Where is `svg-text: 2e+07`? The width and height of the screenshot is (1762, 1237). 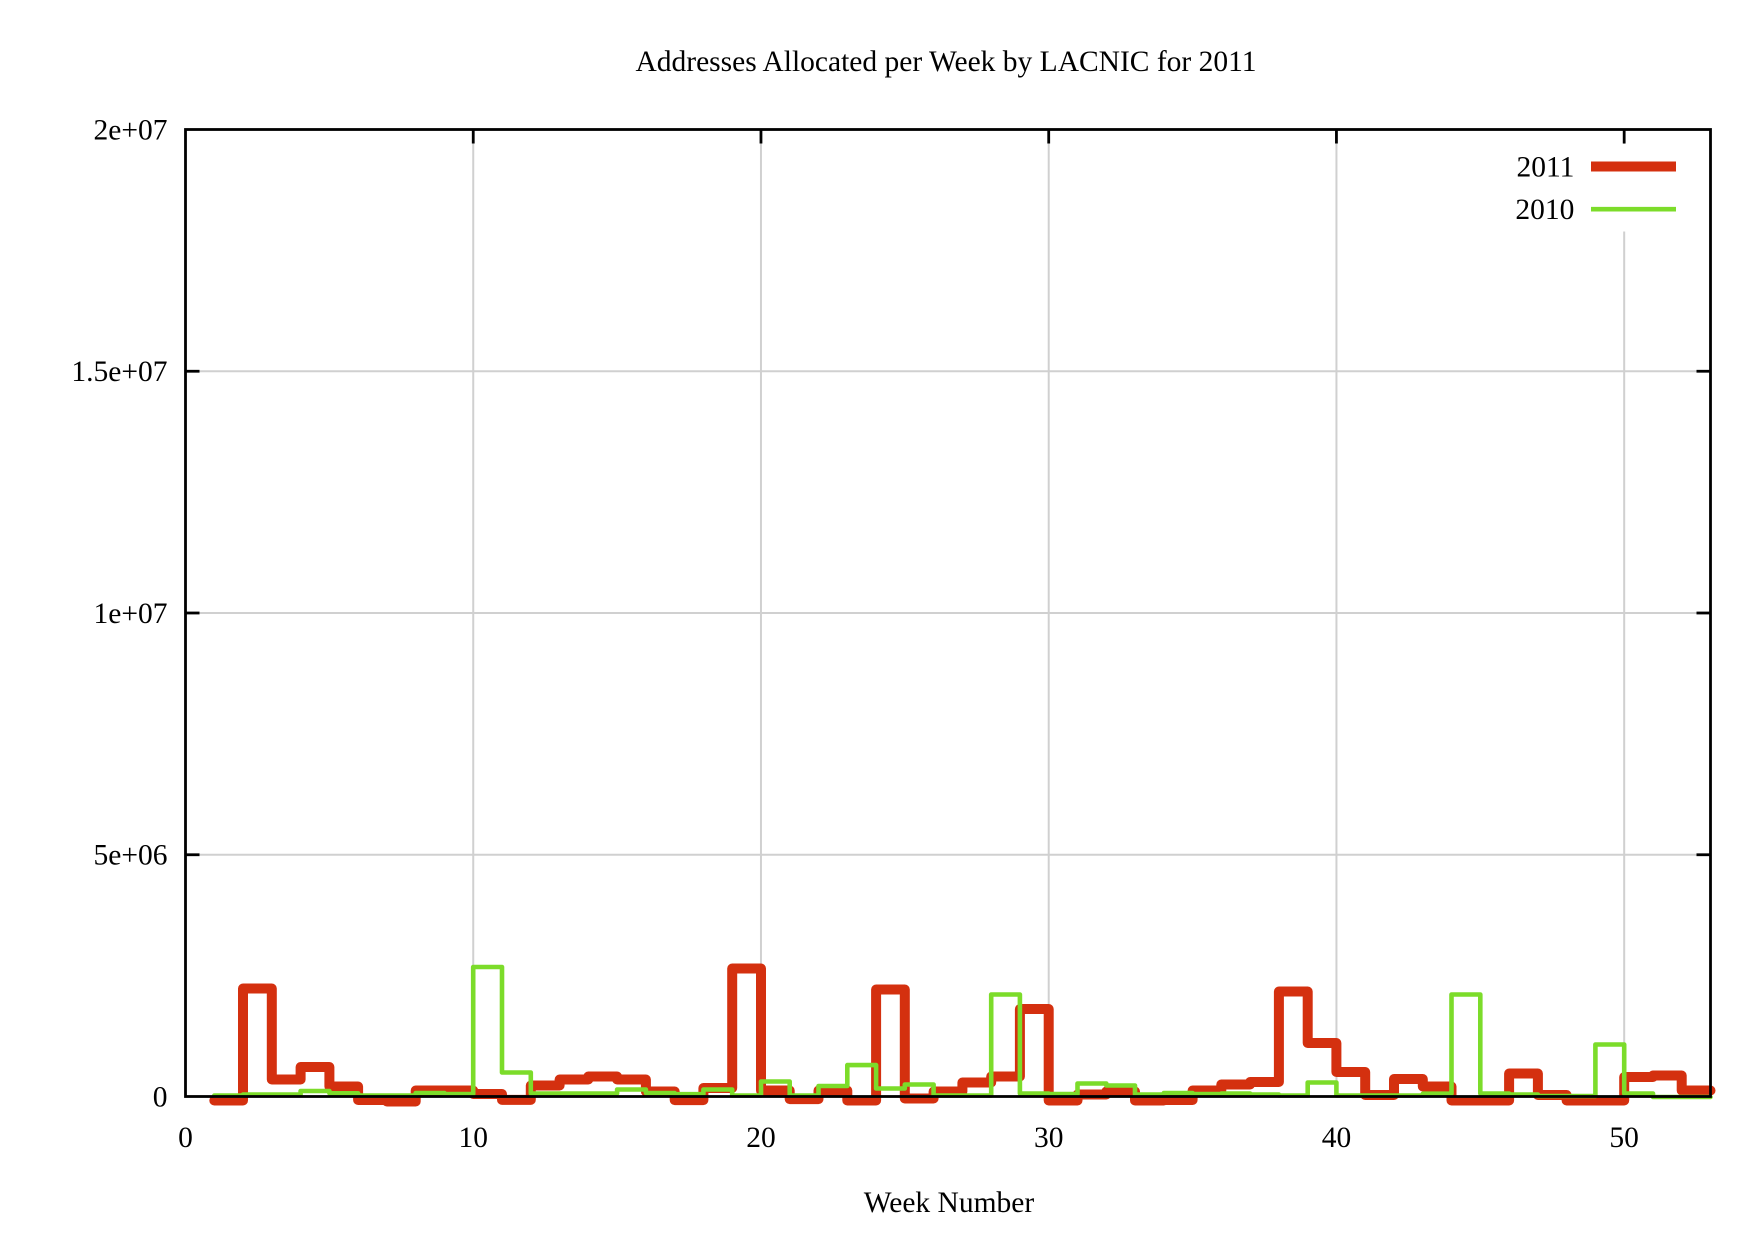
svg-text: 2e+07 is located at coordinates (131, 130).